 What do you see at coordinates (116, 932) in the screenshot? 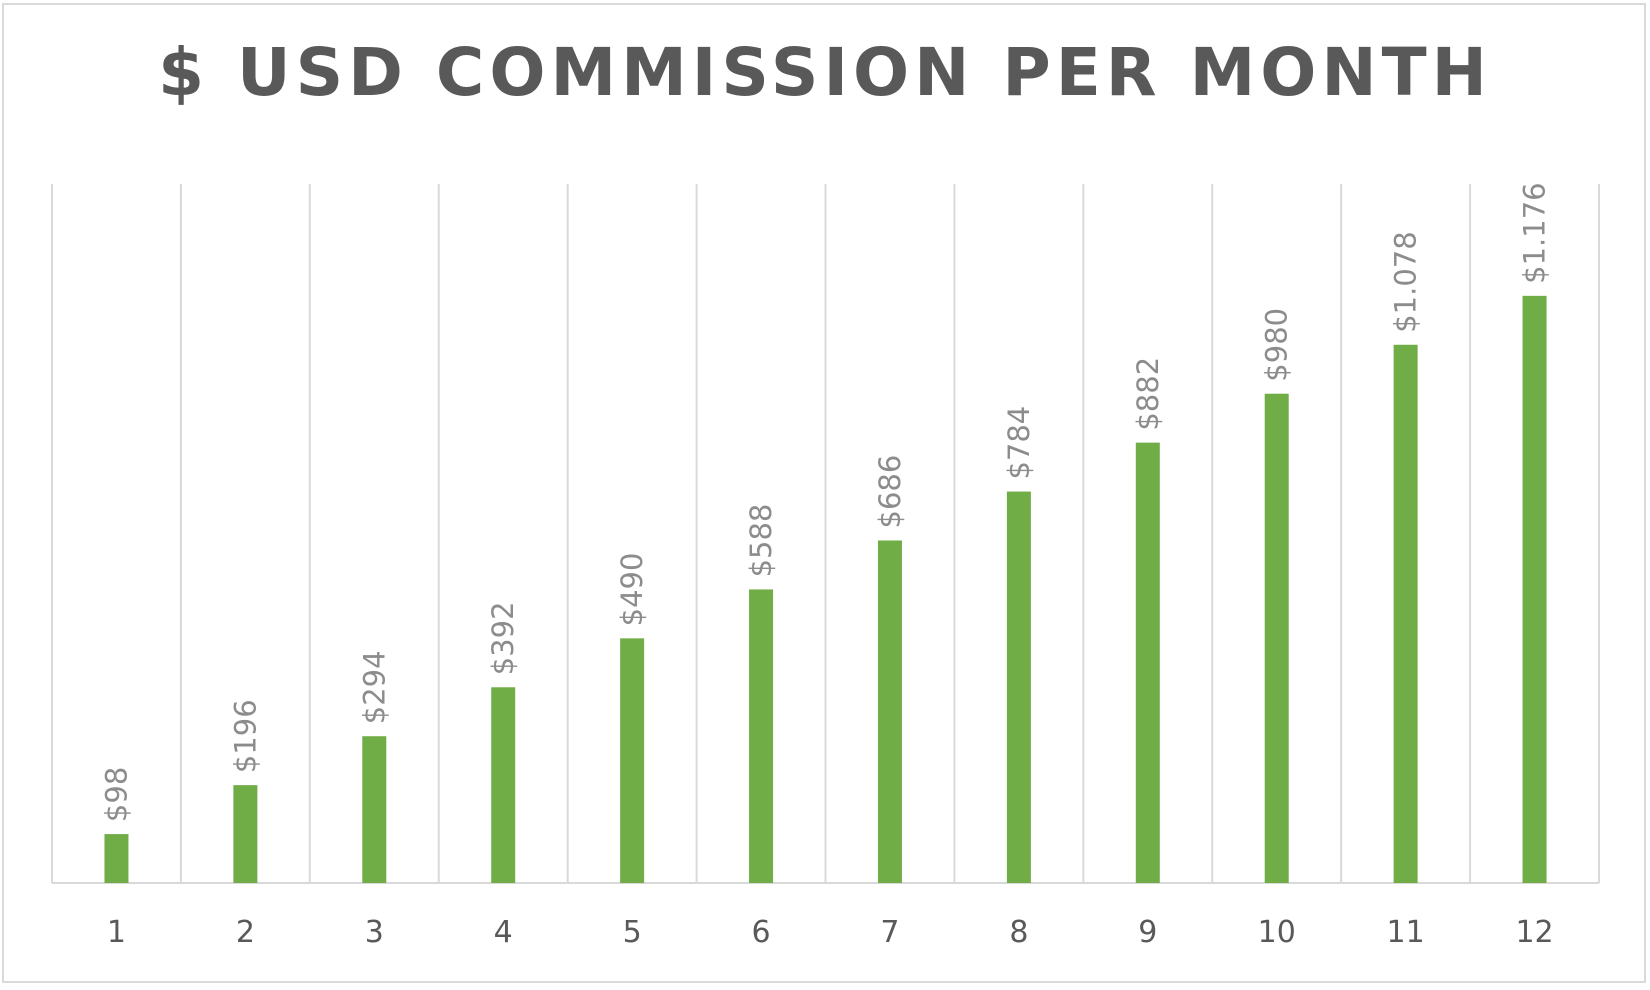
I see `x-tick-label-1: 1` at bounding box center [116, 932].